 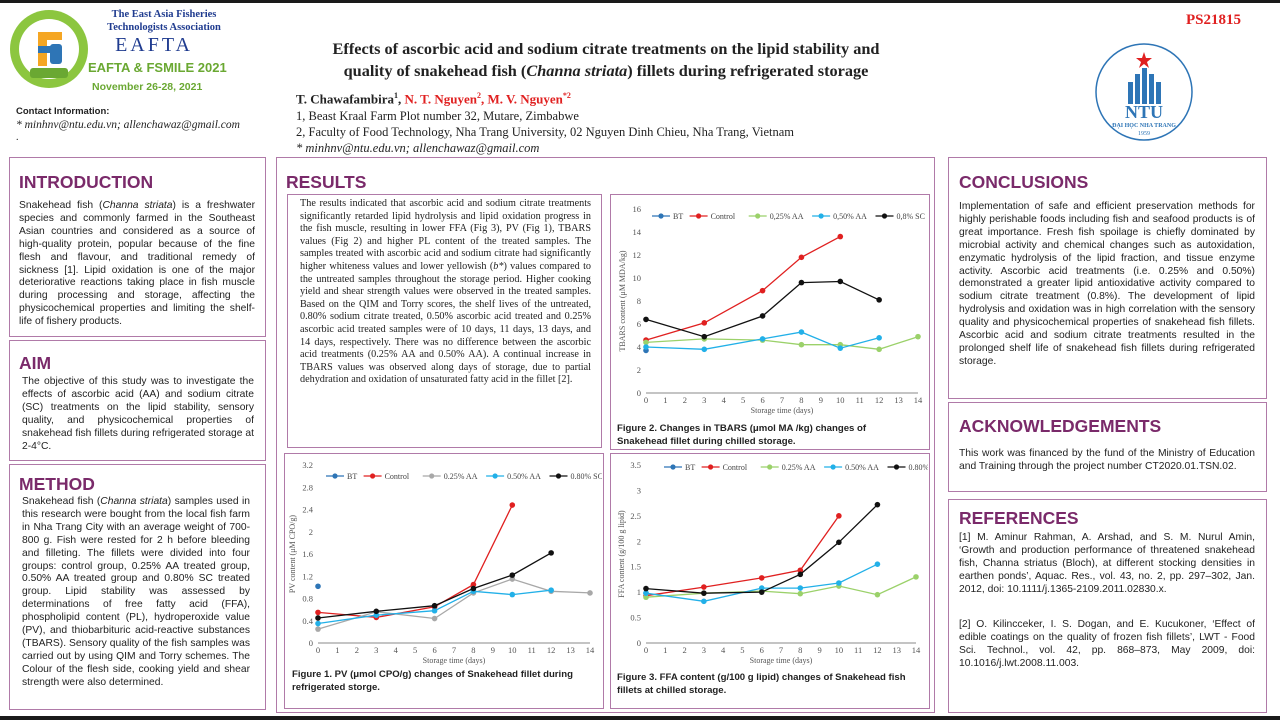 What do you see at coordinates (742, 650) in the screenshot?
I see `x-tick-label: 5` at bounding box center [742, 650].